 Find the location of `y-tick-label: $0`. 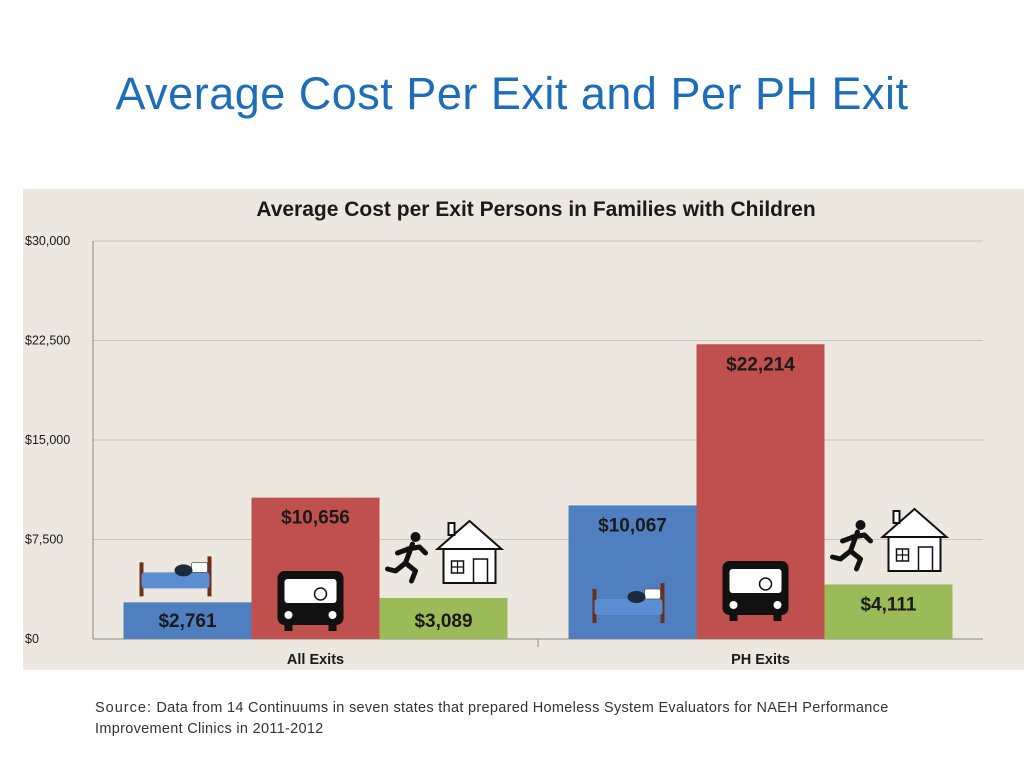

y-tick-label: $0 is located at coordinates (32, 639).